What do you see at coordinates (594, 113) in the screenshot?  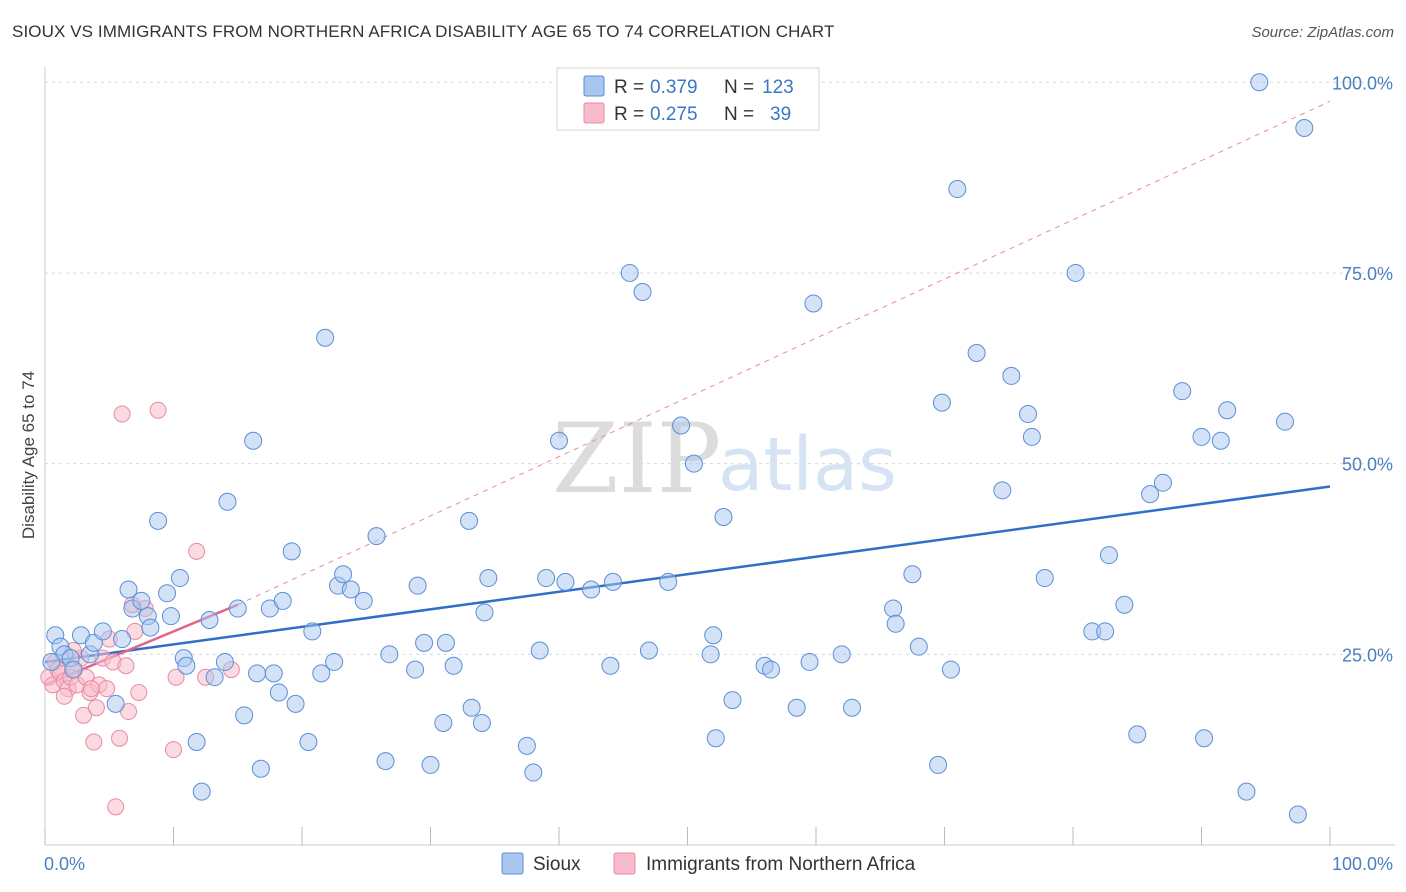 I see `legend-africa-swatch` at bounding box center [594, 113].